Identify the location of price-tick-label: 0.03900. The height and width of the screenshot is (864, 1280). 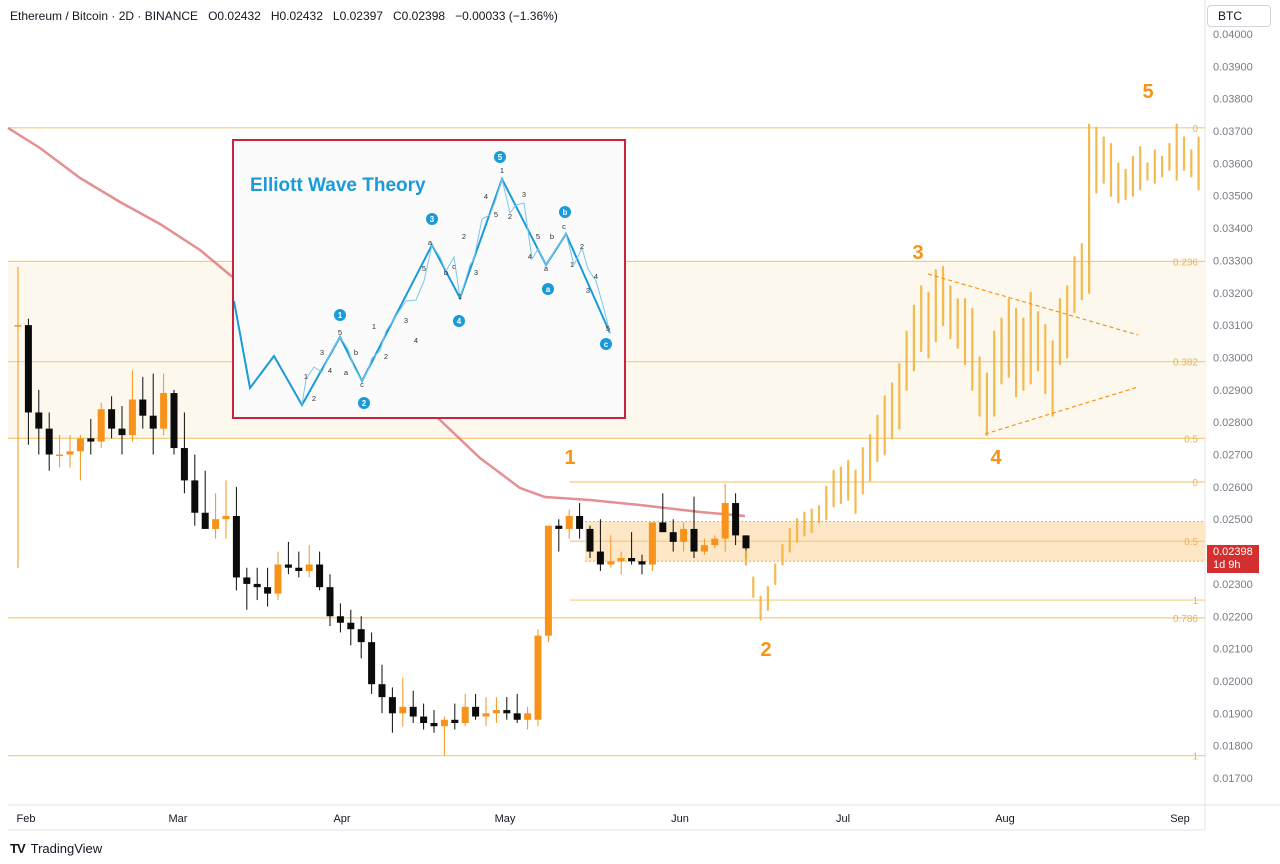
(1233, 67).